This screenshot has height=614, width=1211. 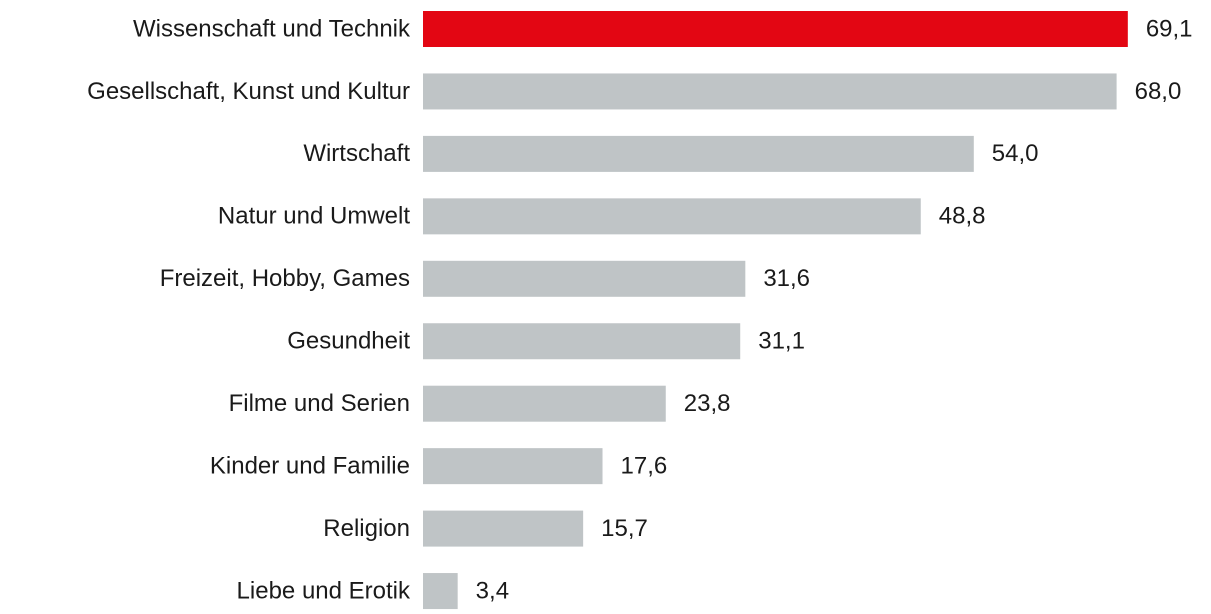 I want to click on value-label: 31,1, so click(x=781, y=341).